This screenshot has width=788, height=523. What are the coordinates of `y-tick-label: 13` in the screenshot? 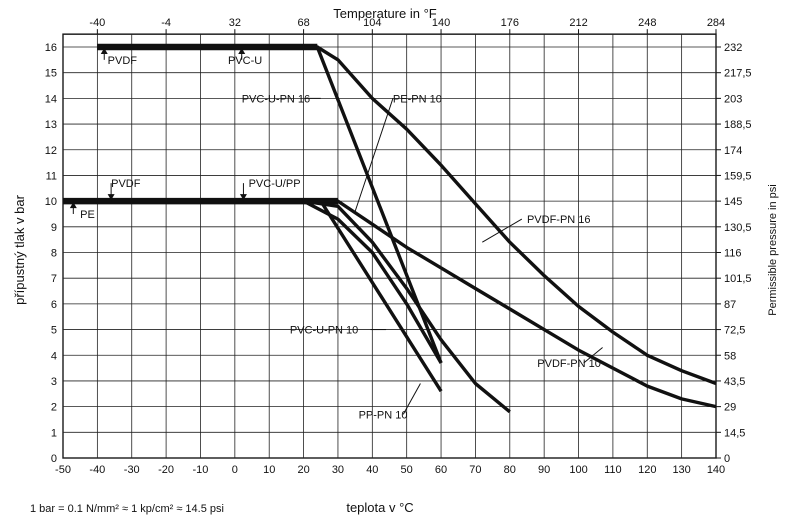 It's located at (51, 125).